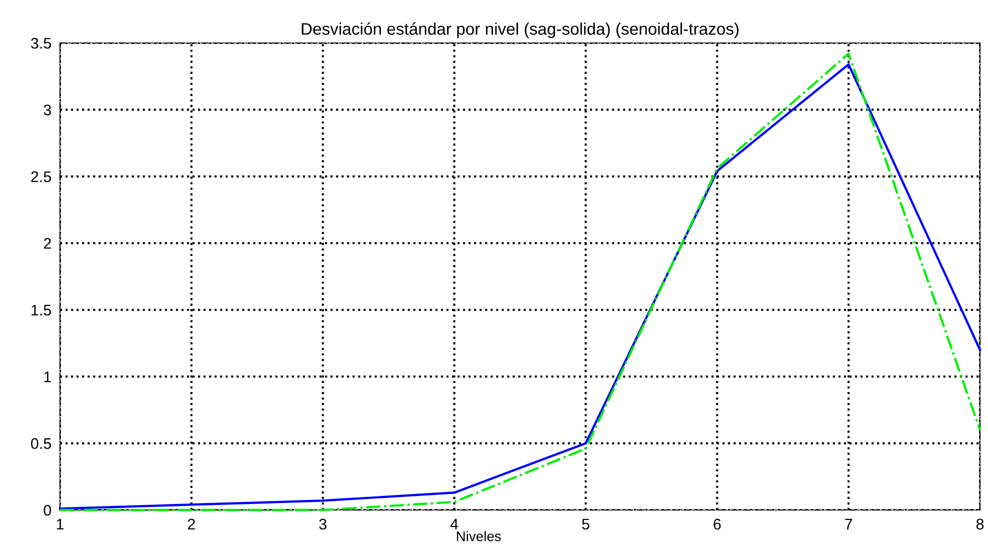 The height and width of the screenshot is (544, 988). Describe the element at coordinates (454, 524) in the screenshot. I see `x-tick-label: 4` at that location.